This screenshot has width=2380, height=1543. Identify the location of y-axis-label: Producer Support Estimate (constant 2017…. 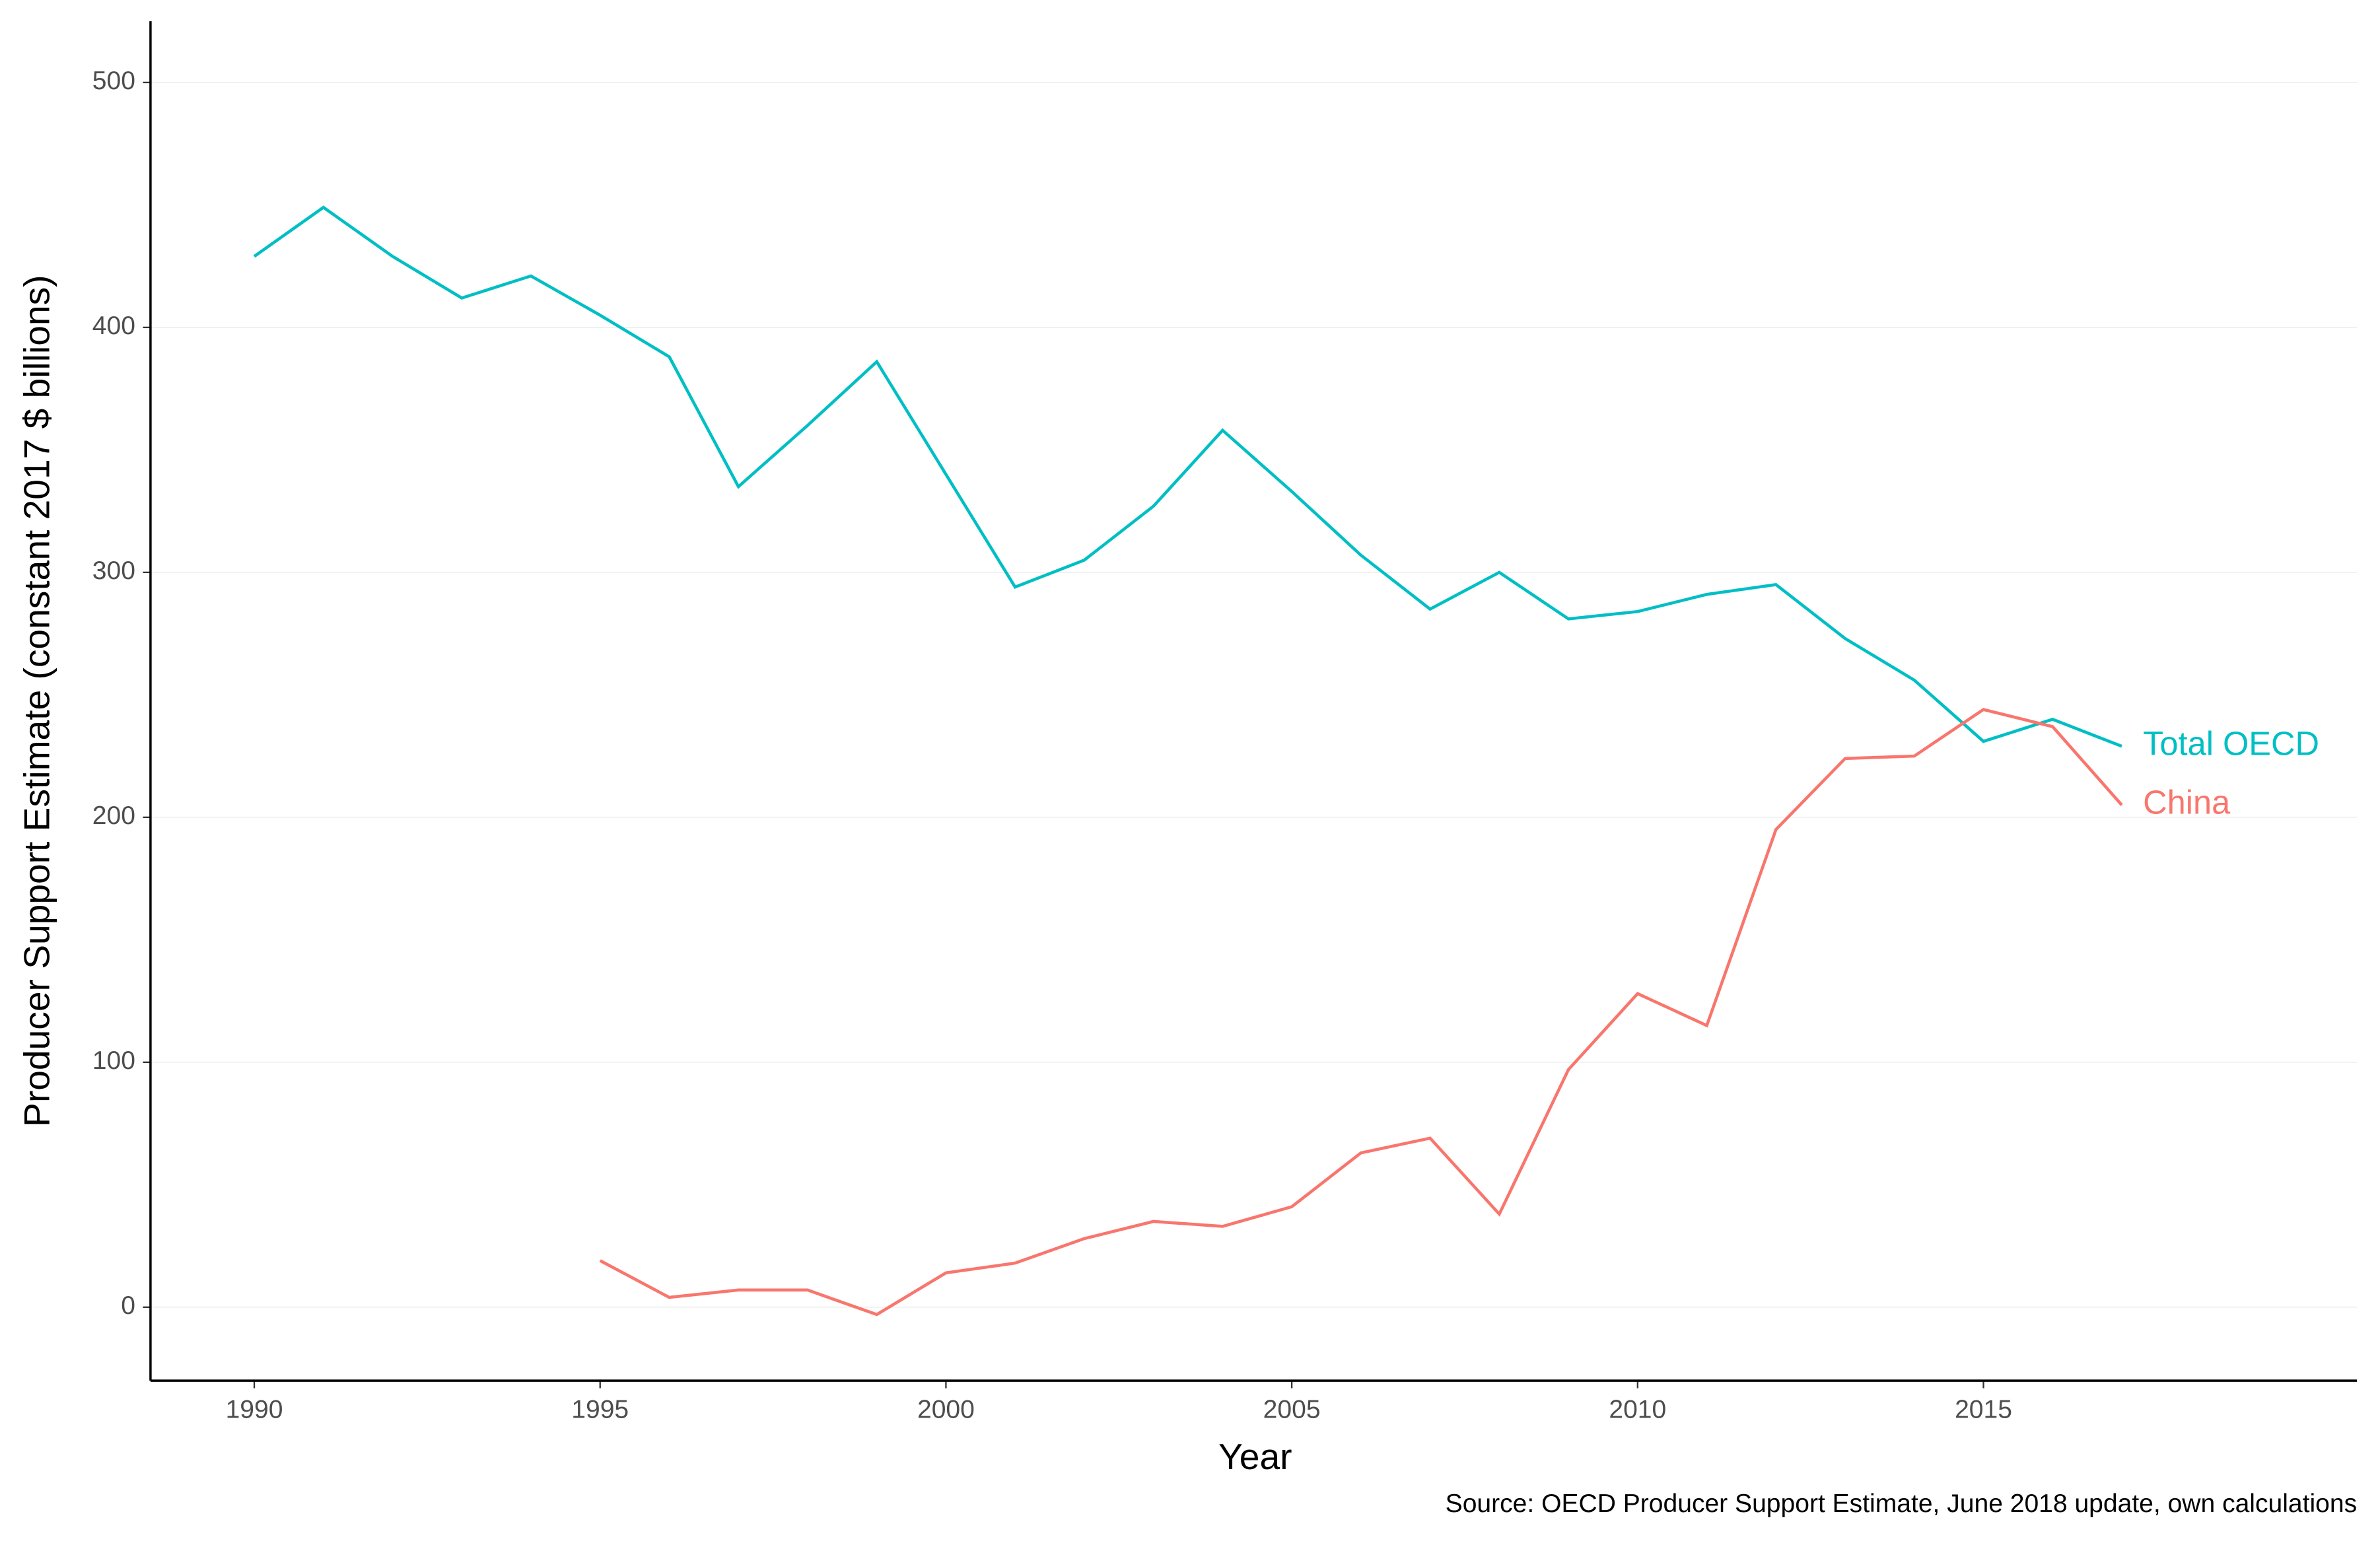
(37, 700).